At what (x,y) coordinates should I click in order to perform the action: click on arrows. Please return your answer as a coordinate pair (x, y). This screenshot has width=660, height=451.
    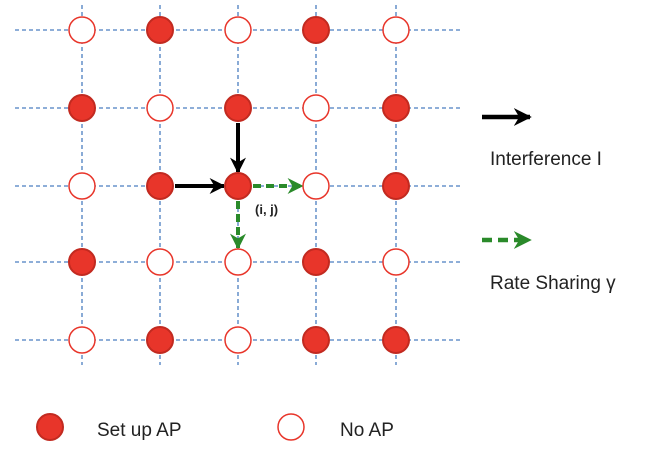
    Looking at the image, I should click on (239, 186).